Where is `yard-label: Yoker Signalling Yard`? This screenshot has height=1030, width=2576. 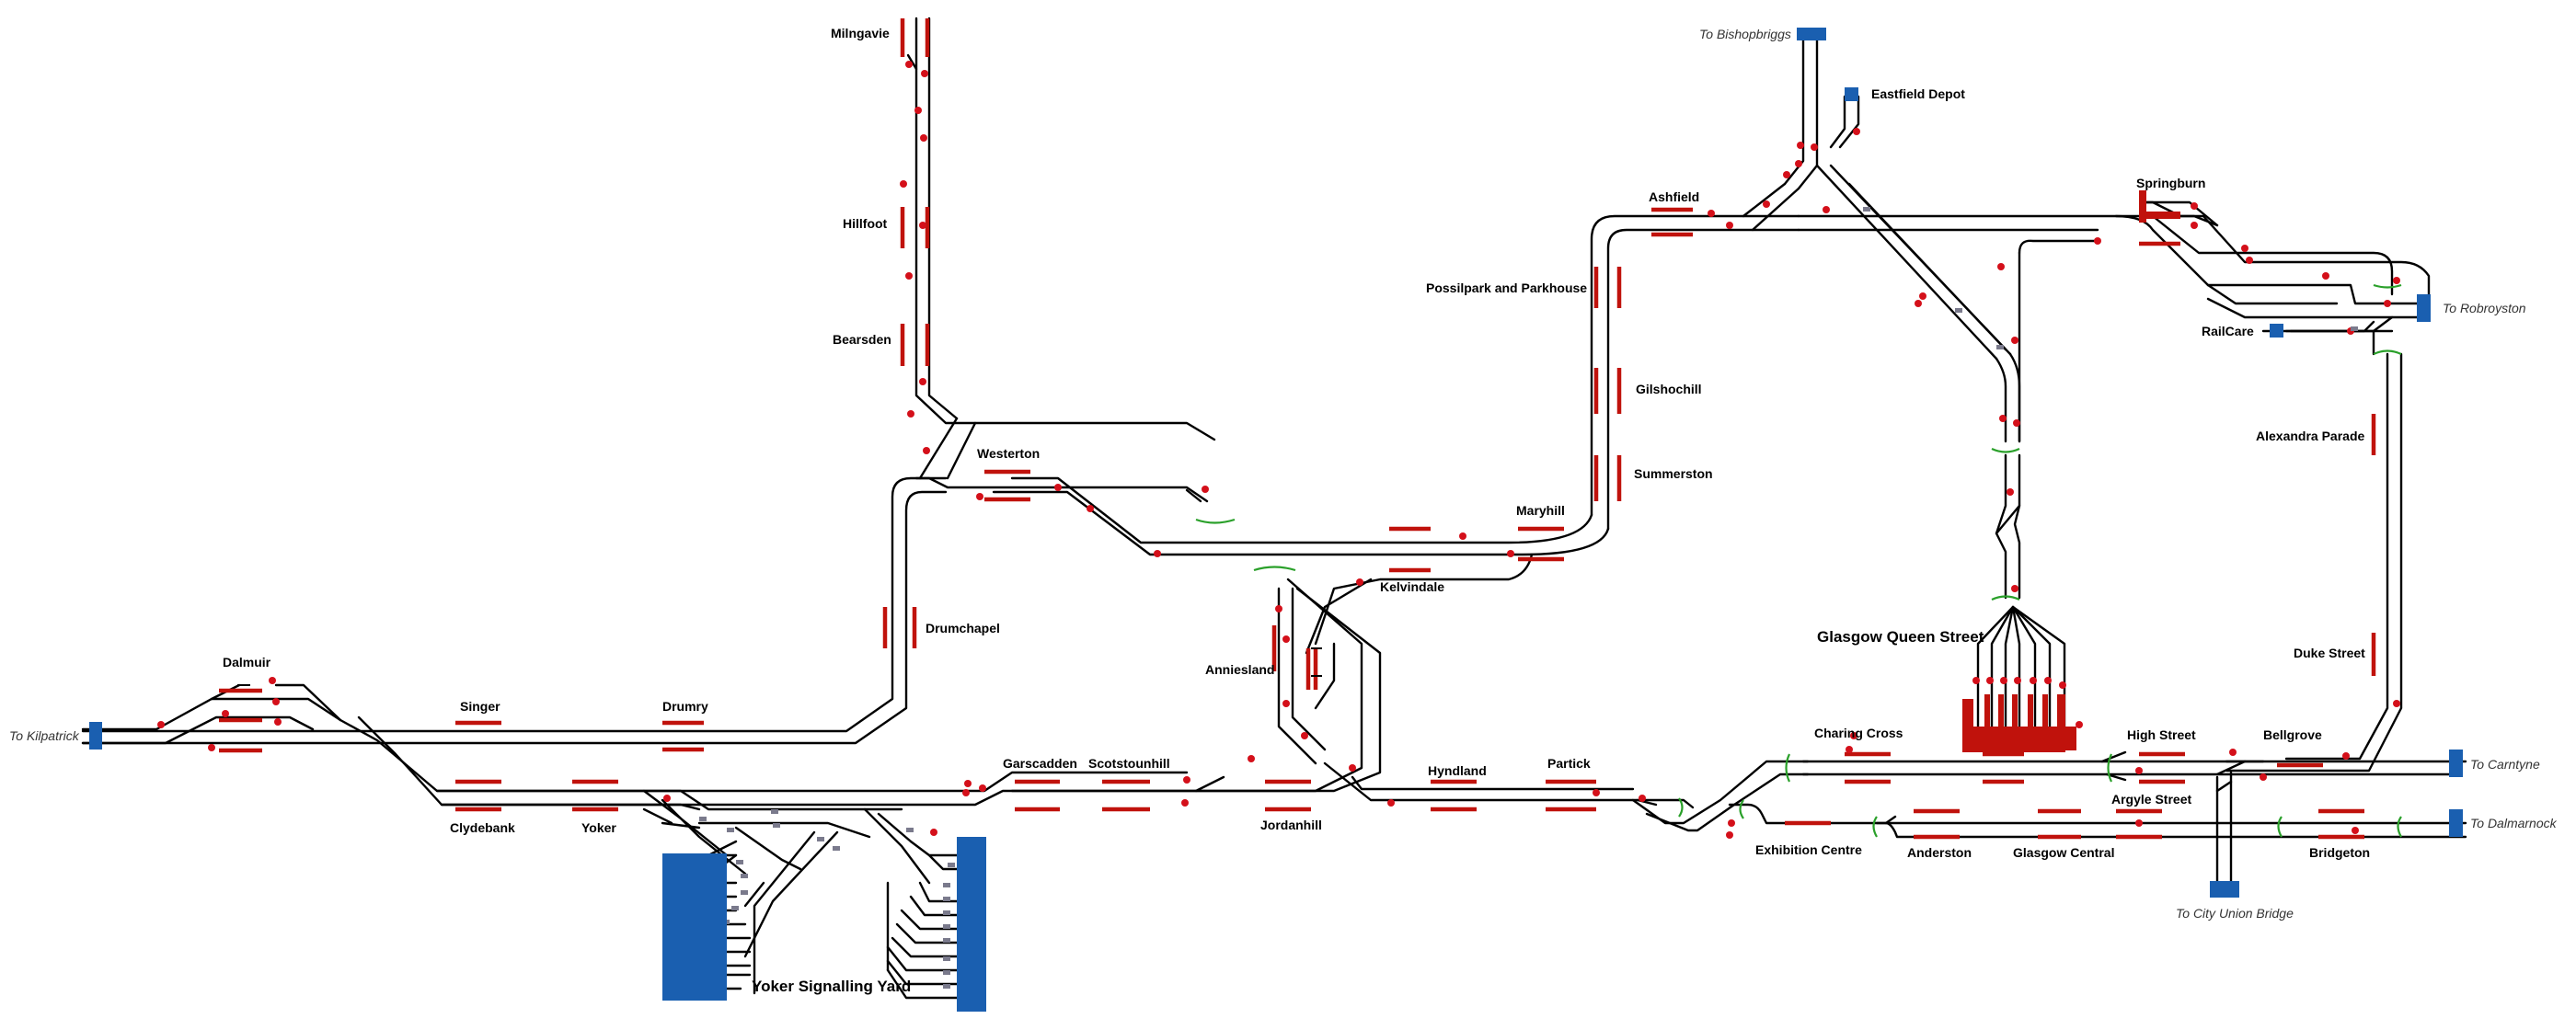 yard-label: Yoker Signalling Yard is located at coordinates (831, 986).